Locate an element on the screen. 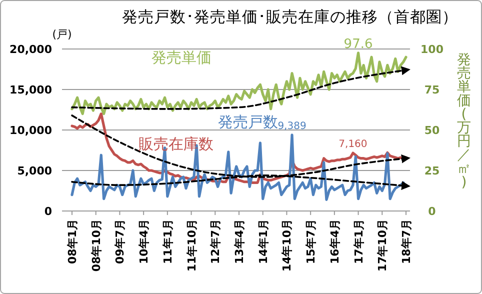 Image resolution: width=482 pixels, height=294 pixels. x-tick-label: 14年1月 is located at coordinates (263, 241).